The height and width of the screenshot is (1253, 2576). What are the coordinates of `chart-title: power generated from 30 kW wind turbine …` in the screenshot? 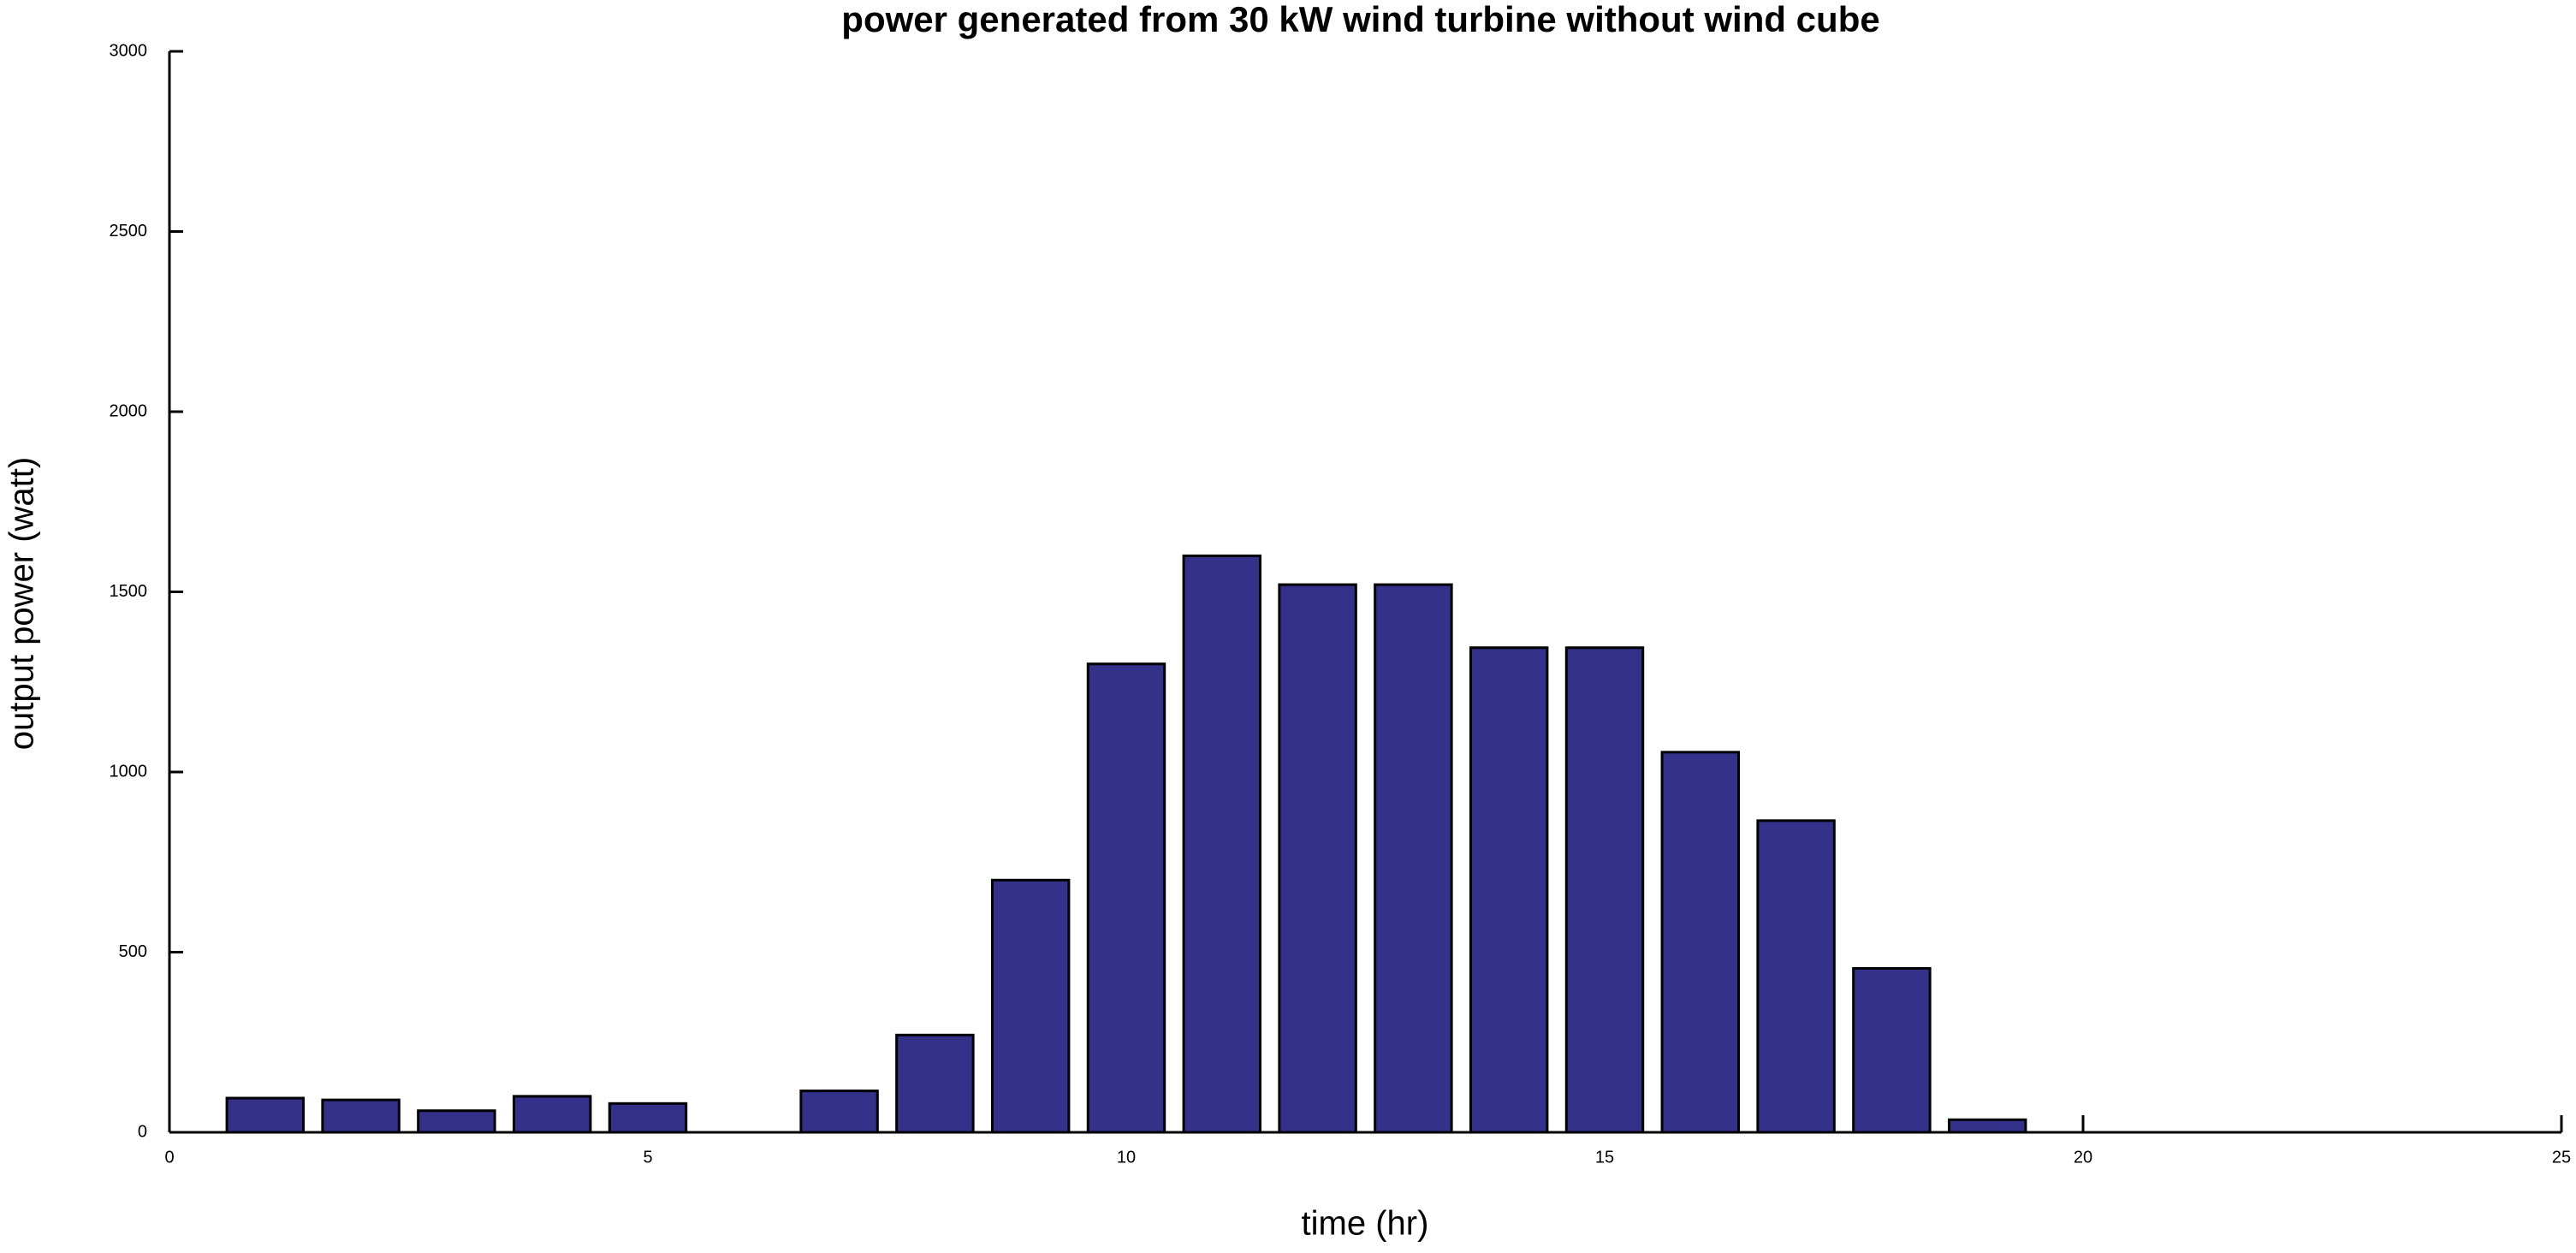 It's located at (1360, 19).